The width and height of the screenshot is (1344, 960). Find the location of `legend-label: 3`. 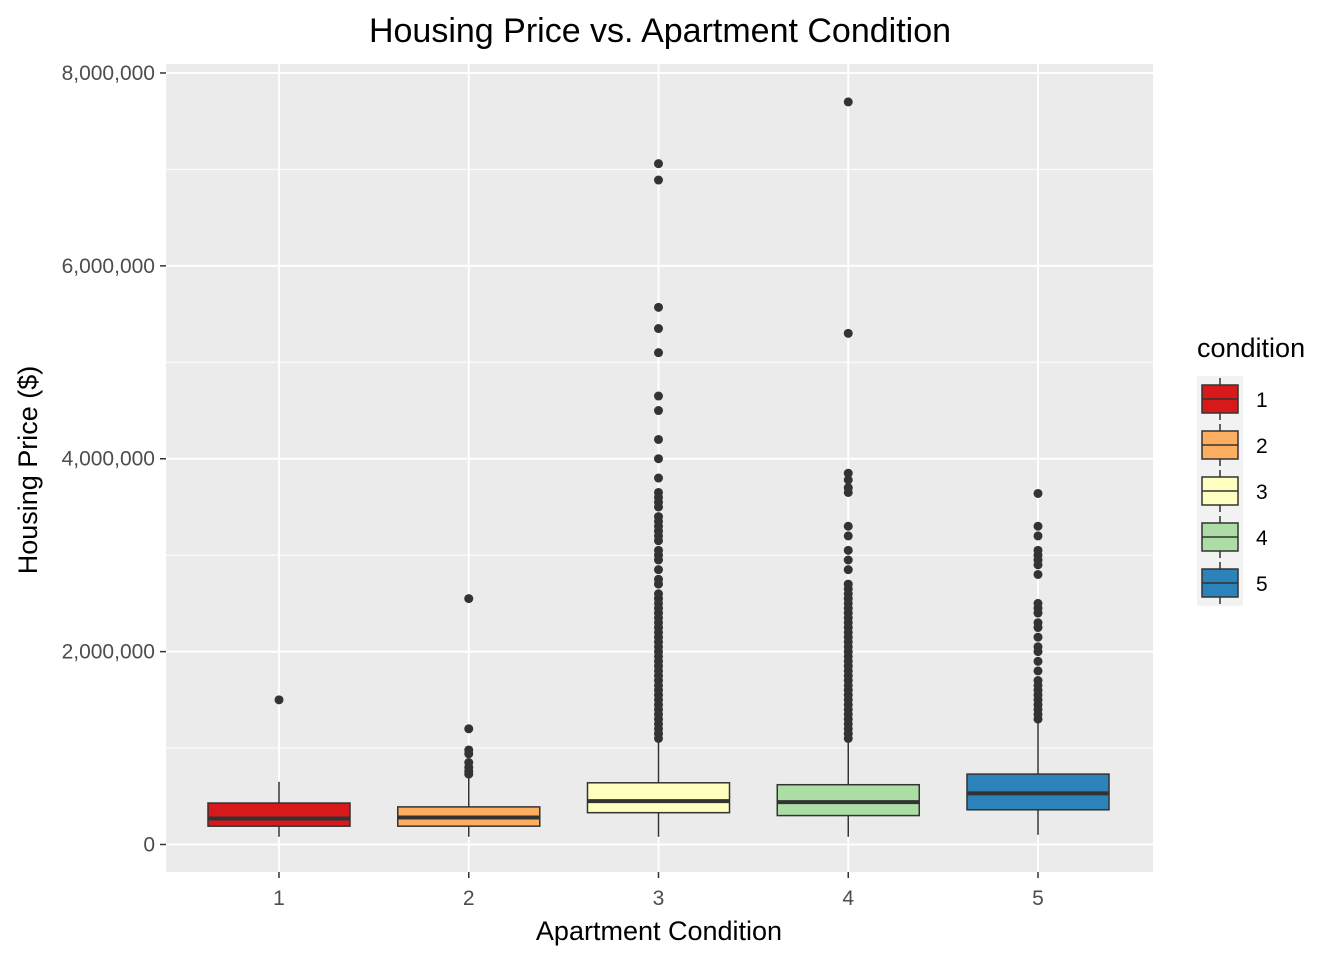

legend-label: 3 is located at coordinates (1262, 492).